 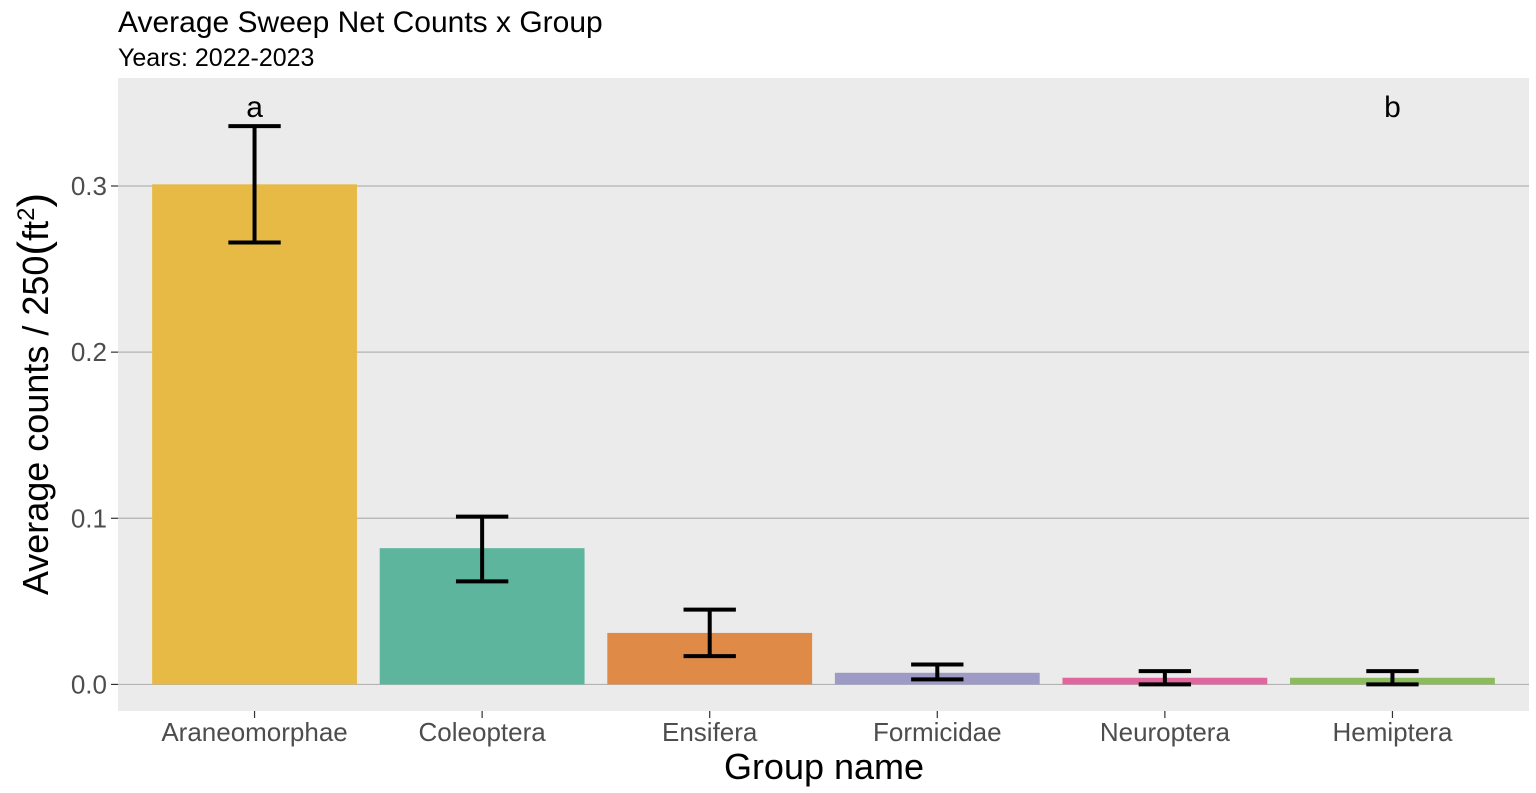 I want to click on x-tick-label: Coleoptera, so click(x=483, y=732).